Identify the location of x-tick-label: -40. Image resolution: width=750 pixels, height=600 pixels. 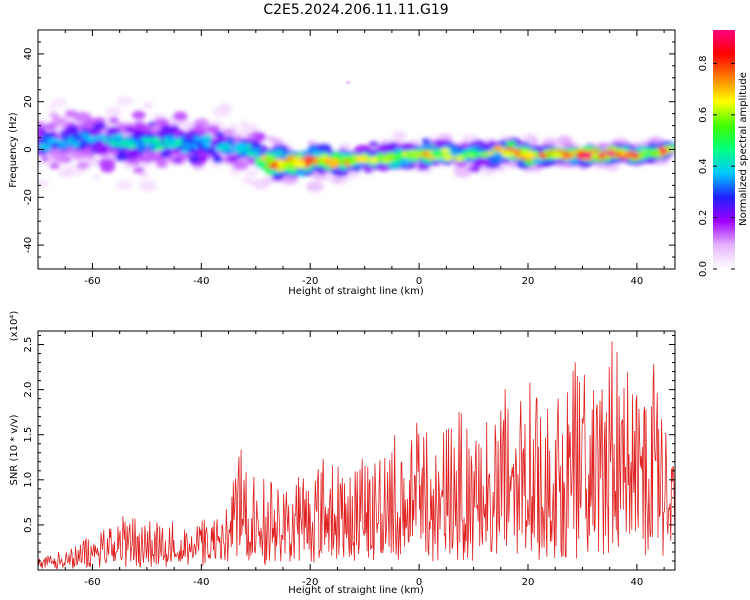
(201, 281).